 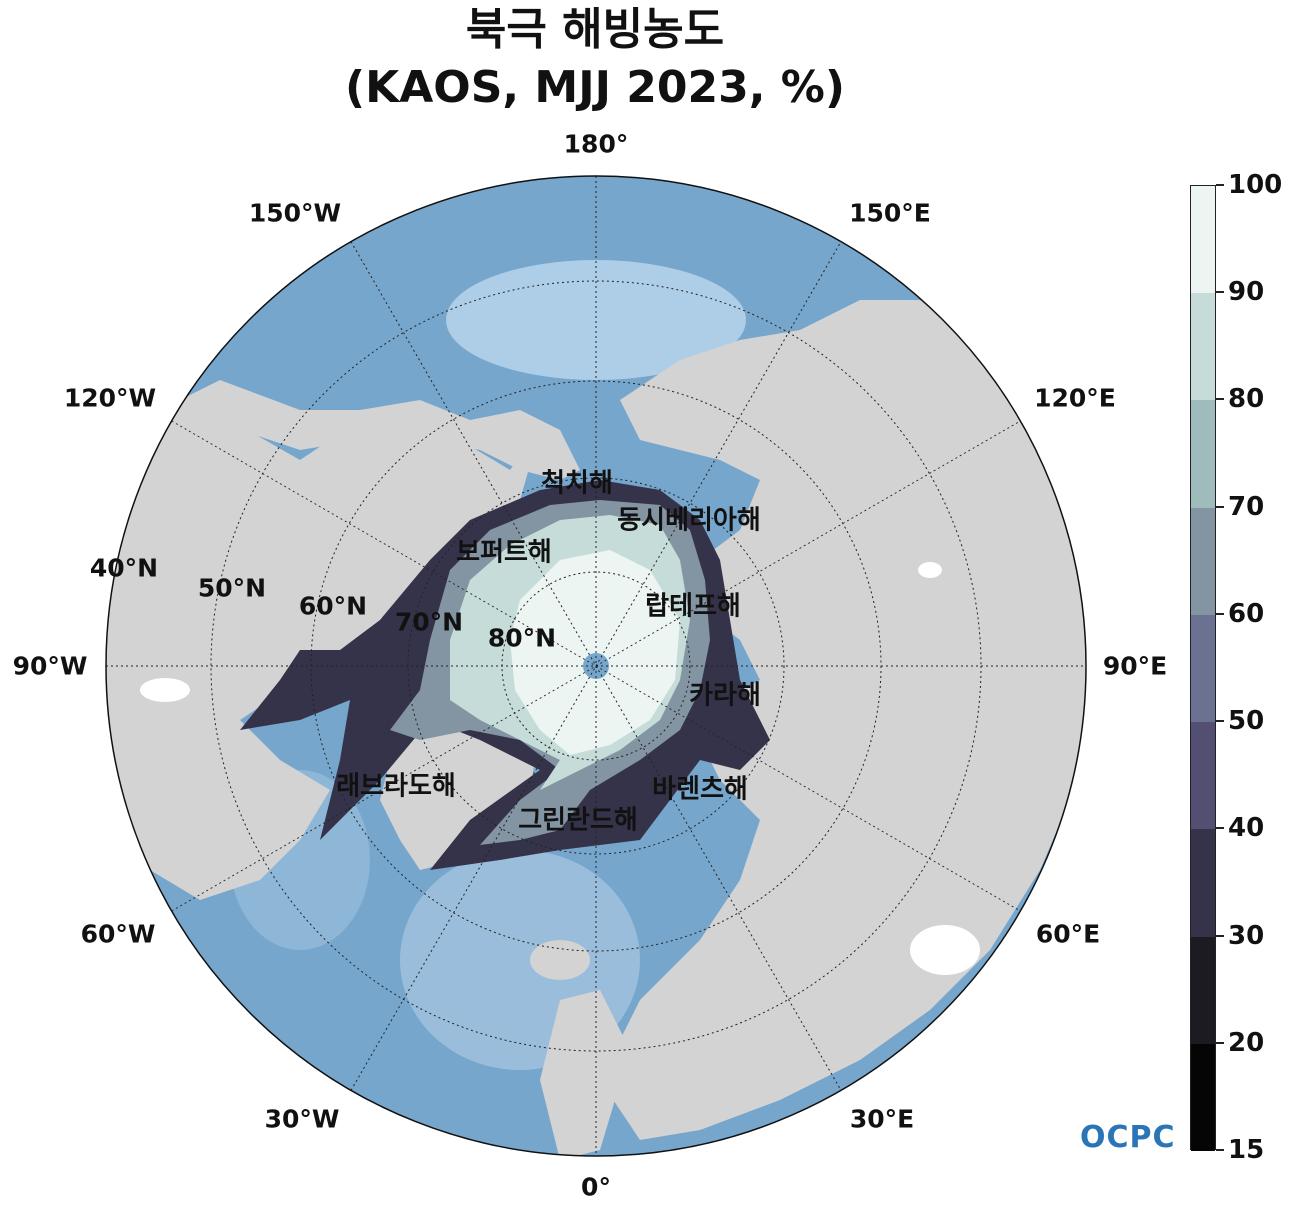 I want to click on novaya-lake, so click(x=945, y=950).